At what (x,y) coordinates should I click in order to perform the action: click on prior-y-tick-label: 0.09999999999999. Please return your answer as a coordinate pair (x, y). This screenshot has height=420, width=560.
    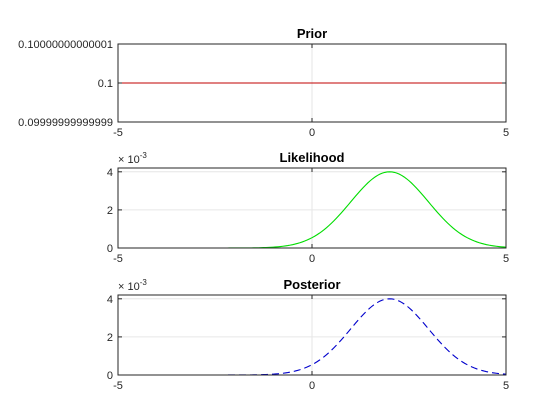
    Looking at the image, I should click on (65, 123).